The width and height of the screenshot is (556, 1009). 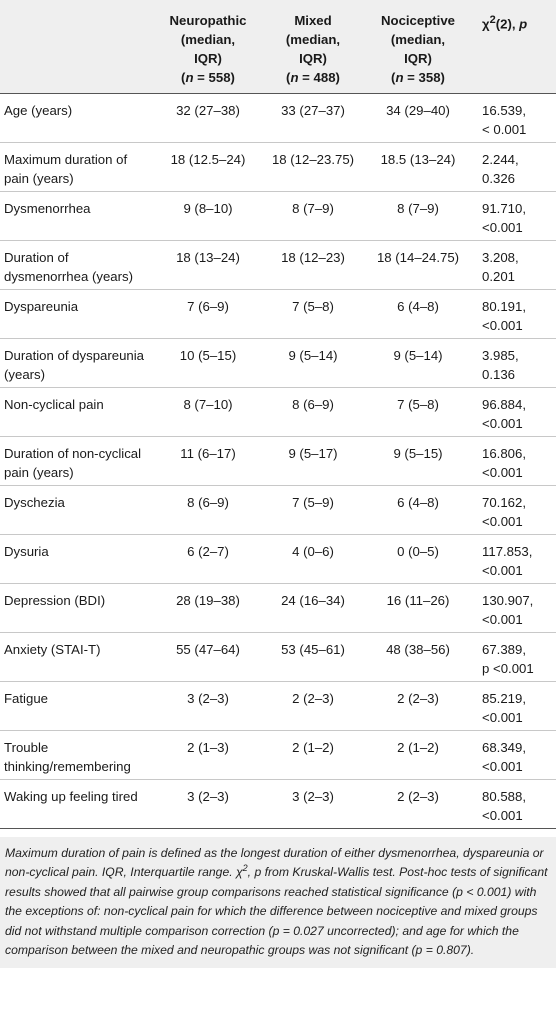 What do you see at coordinates (208, 20) in the screenshot?
I see `header-neuropathic-l1: Neuropathic` at bounding box center [208, 20].